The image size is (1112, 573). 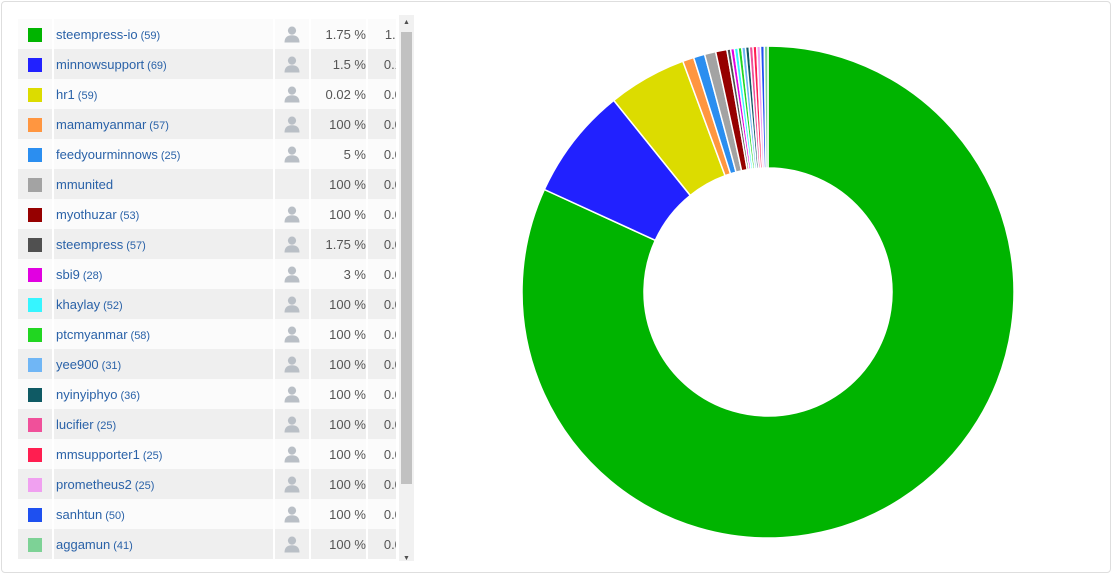 I want to click on voter-name-cell: lucifier (25), so click(x=164, y=424).